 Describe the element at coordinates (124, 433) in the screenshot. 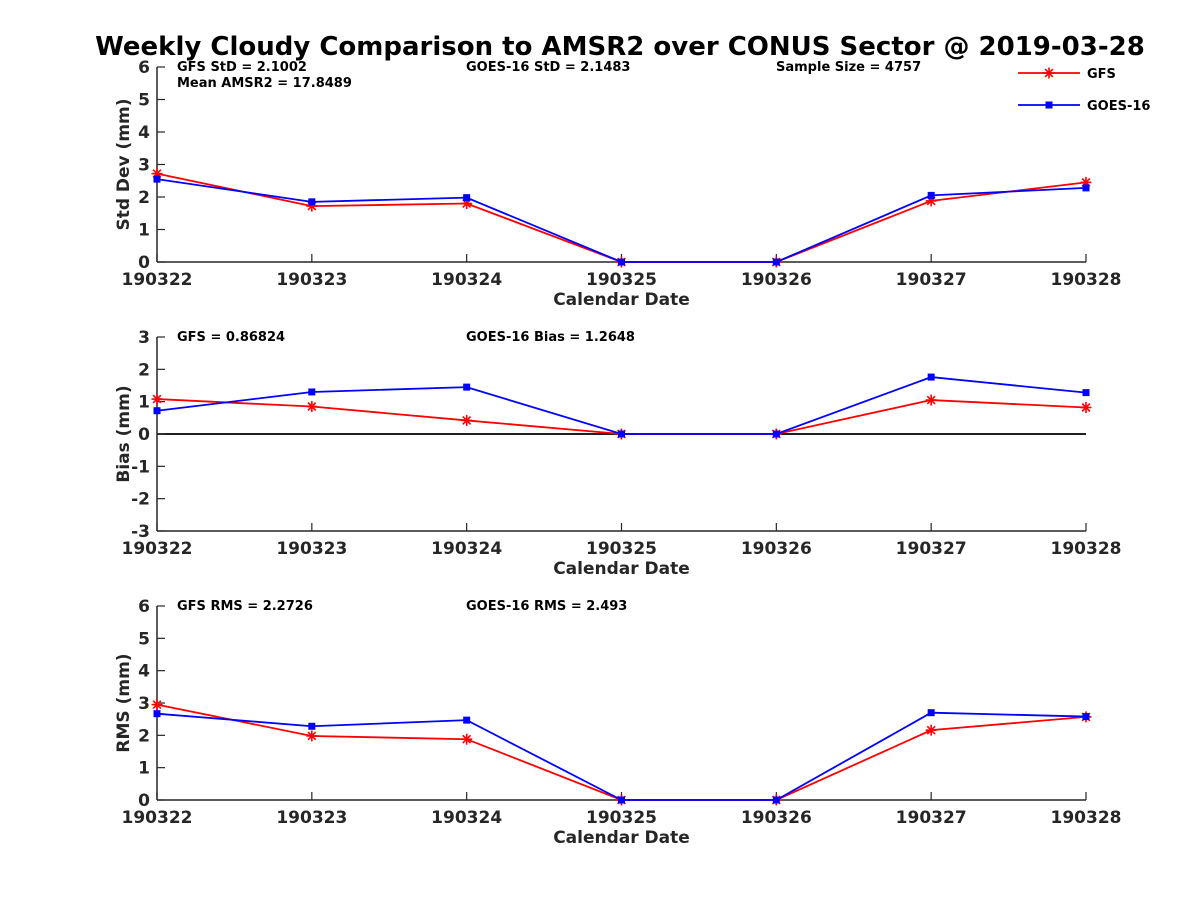

I see `y-axis-label: Bias (mm)` at that location.